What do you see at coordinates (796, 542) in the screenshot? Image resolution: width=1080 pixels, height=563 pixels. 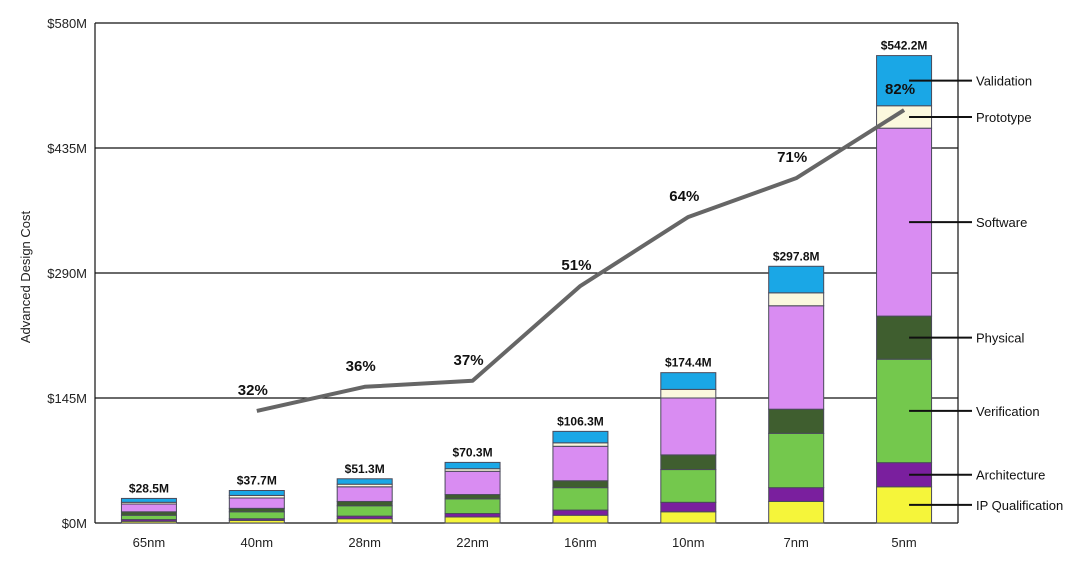 I see `x-tick-label: 7nm` at bounding box center [796, 542].